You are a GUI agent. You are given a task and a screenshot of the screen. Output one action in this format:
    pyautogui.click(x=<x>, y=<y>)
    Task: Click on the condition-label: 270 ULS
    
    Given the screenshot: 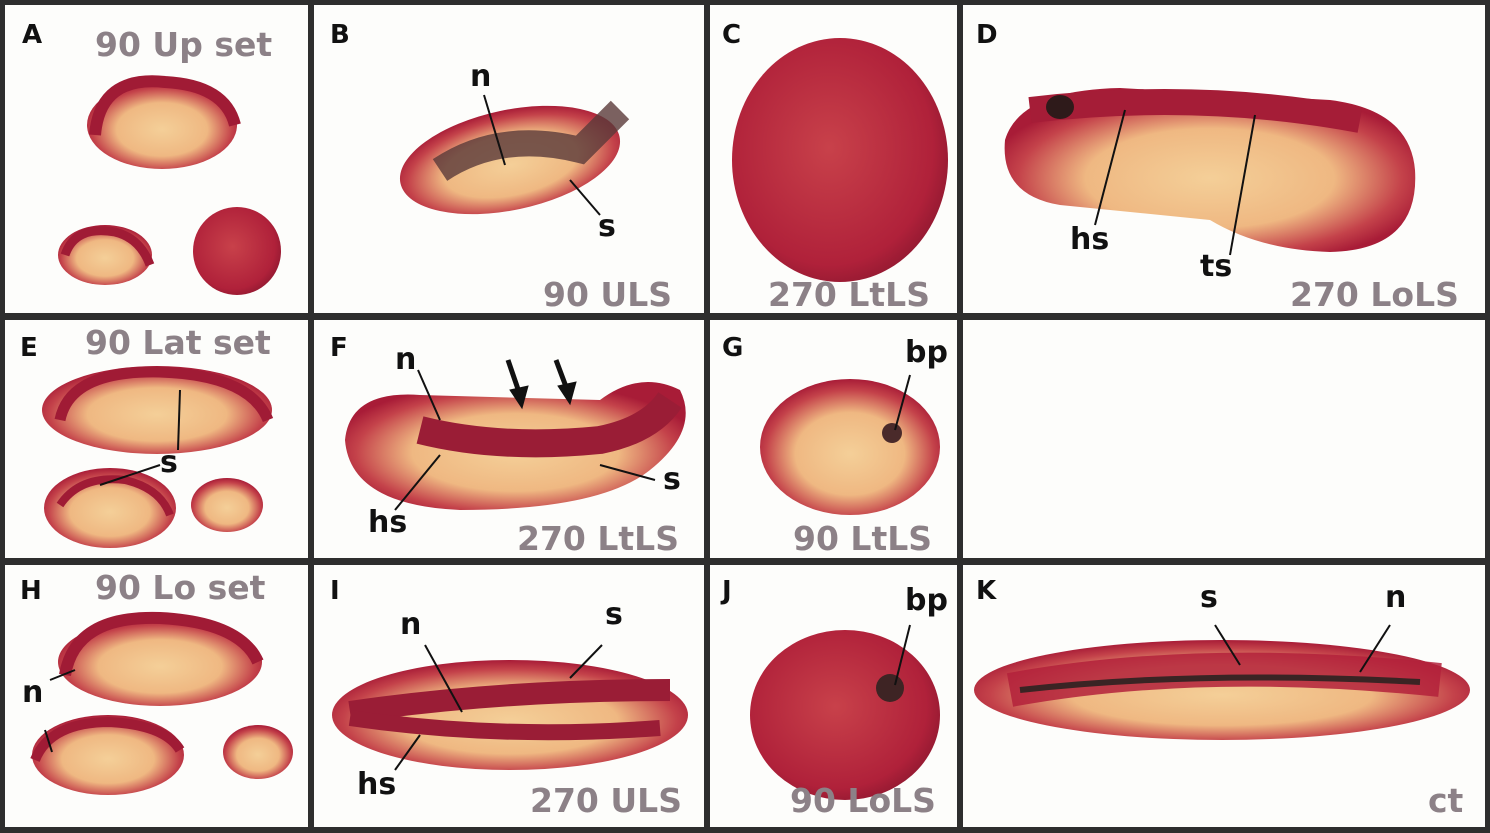 What is the action you would take?
    pyautogui.click(x=606, y=800)
    